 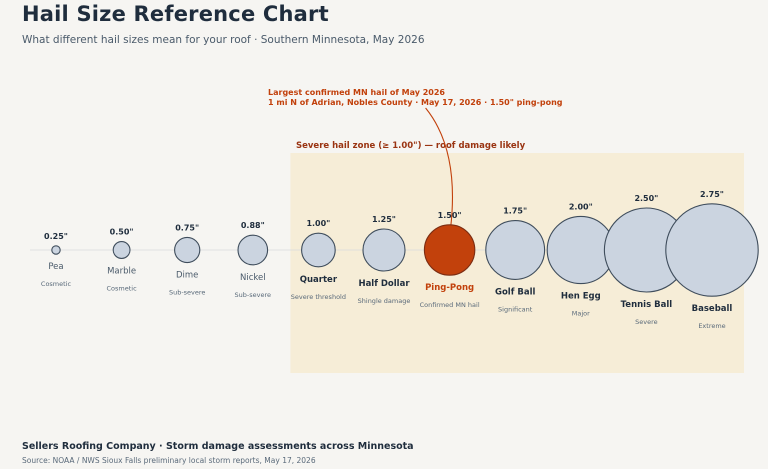 I want to click on hail-ball-nickel, so click(x=253, y=250).